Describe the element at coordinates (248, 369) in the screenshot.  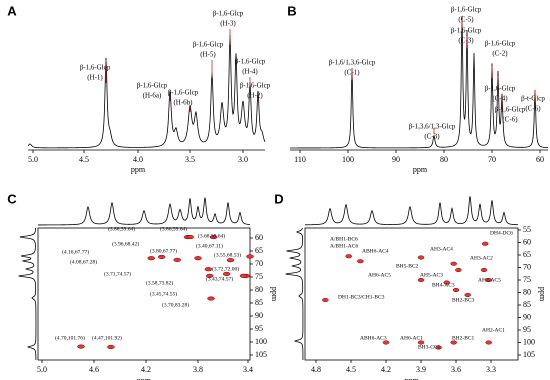
I see `x-tick-label: 3.4` at that location.